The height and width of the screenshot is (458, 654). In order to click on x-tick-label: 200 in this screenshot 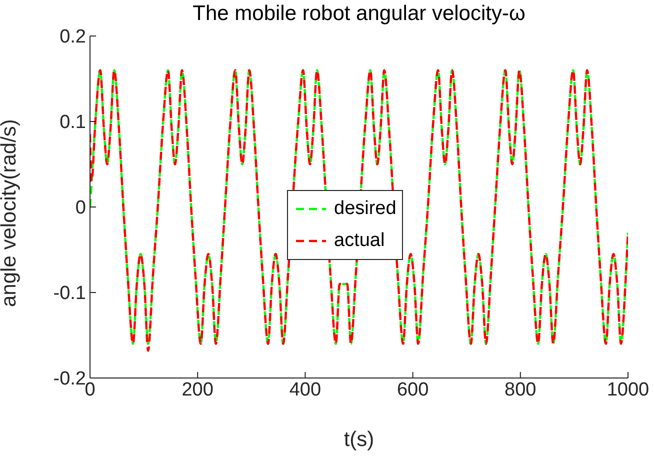, I will do `click(198, 389)`.